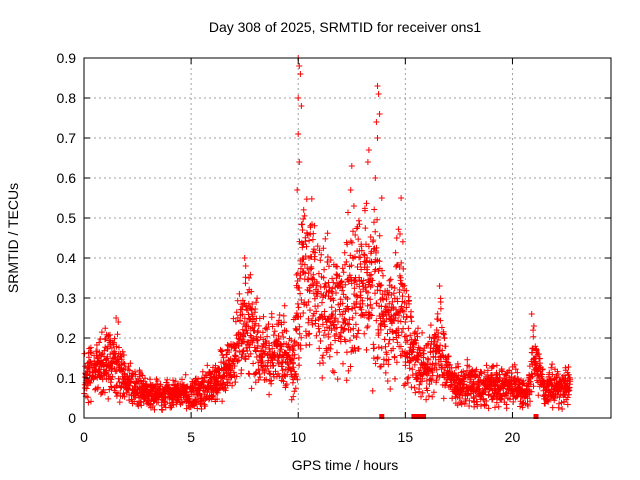  I want to click on y-tick-label: 0.4, so click(67, 258).